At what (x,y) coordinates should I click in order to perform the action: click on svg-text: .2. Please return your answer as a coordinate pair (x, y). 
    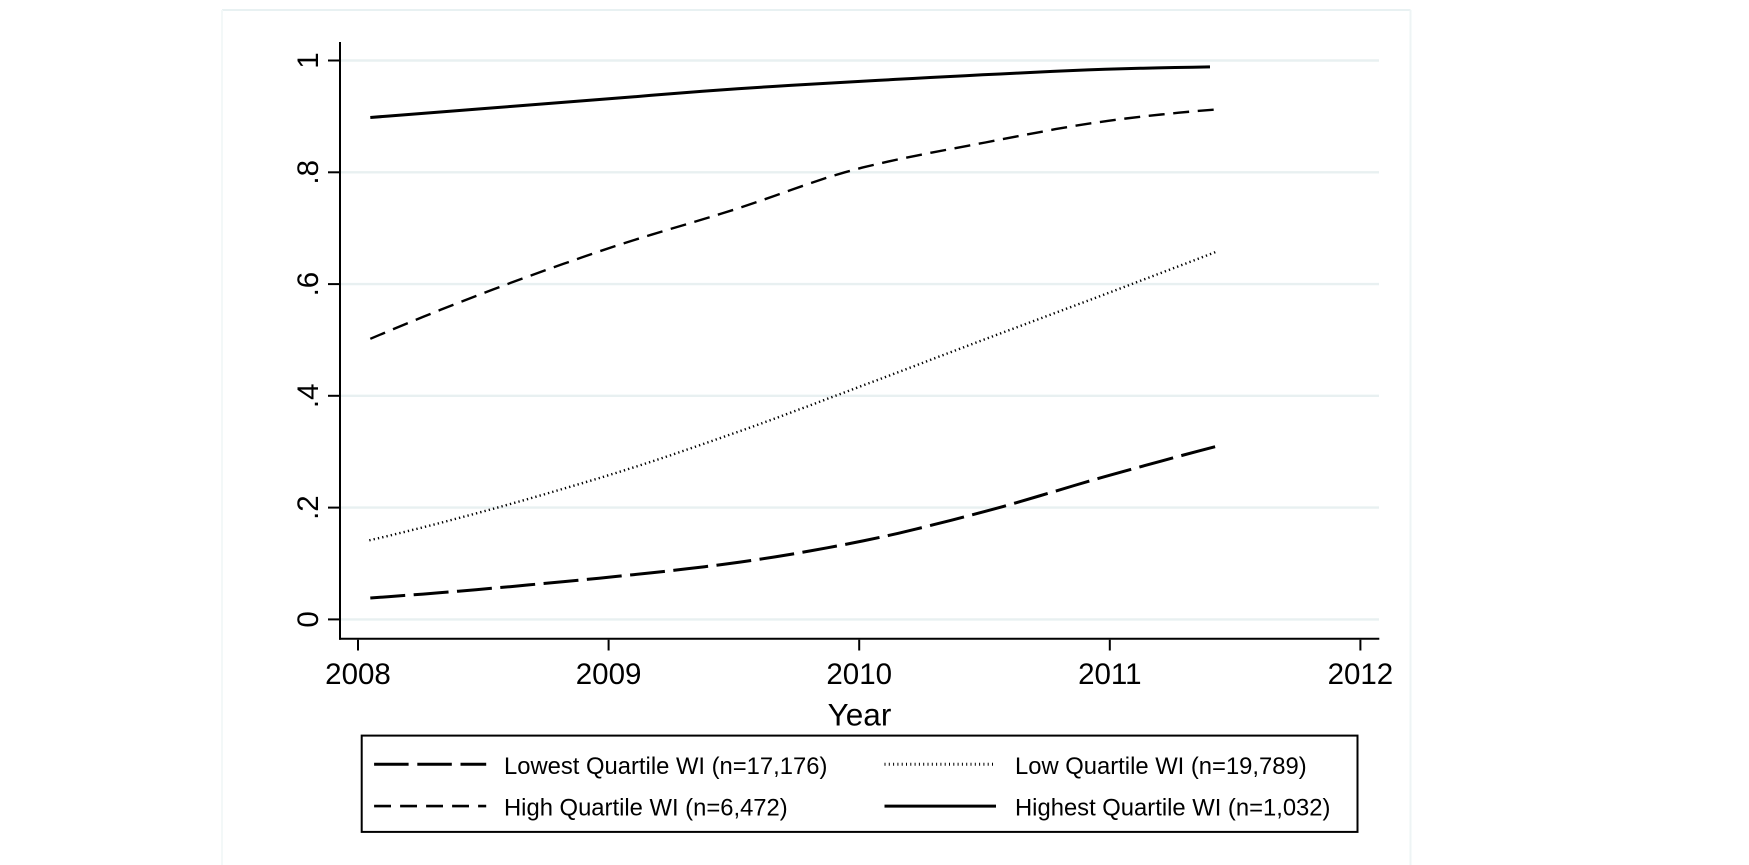
    Looking at the image, I should click on (308, 507).